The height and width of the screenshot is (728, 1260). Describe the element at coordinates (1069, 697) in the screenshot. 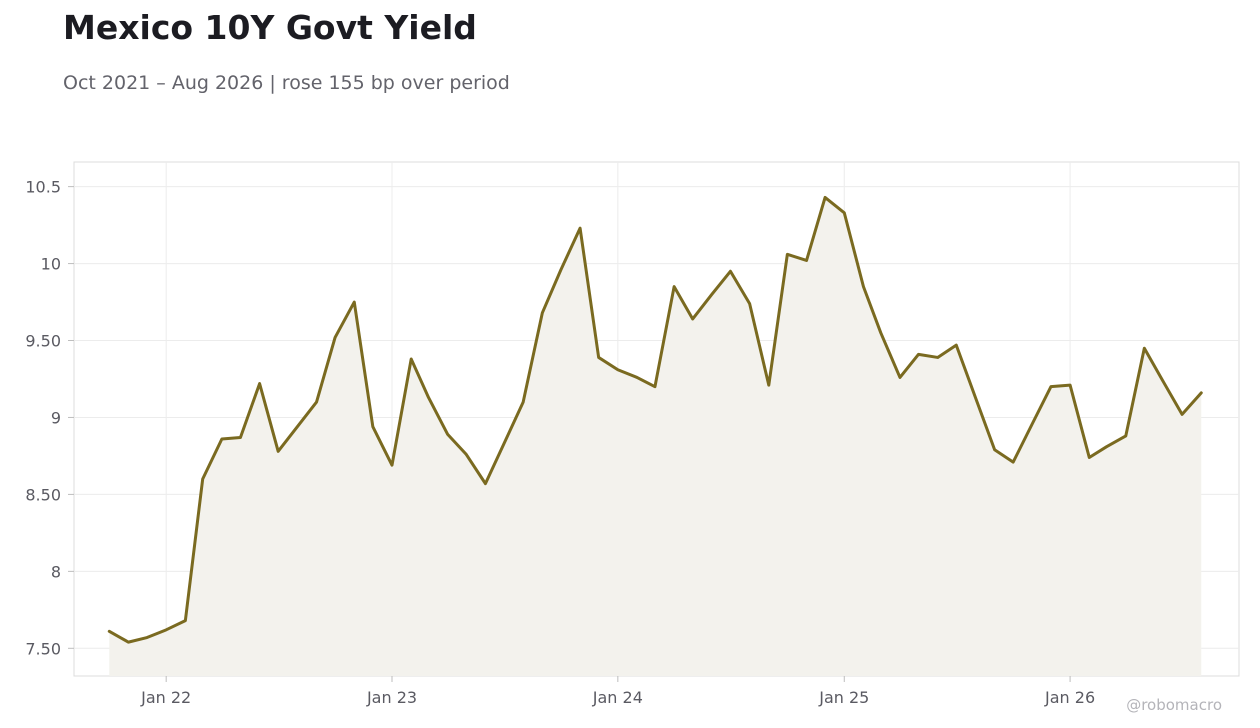

I see `x-tick-label: Jan 26` at that location.